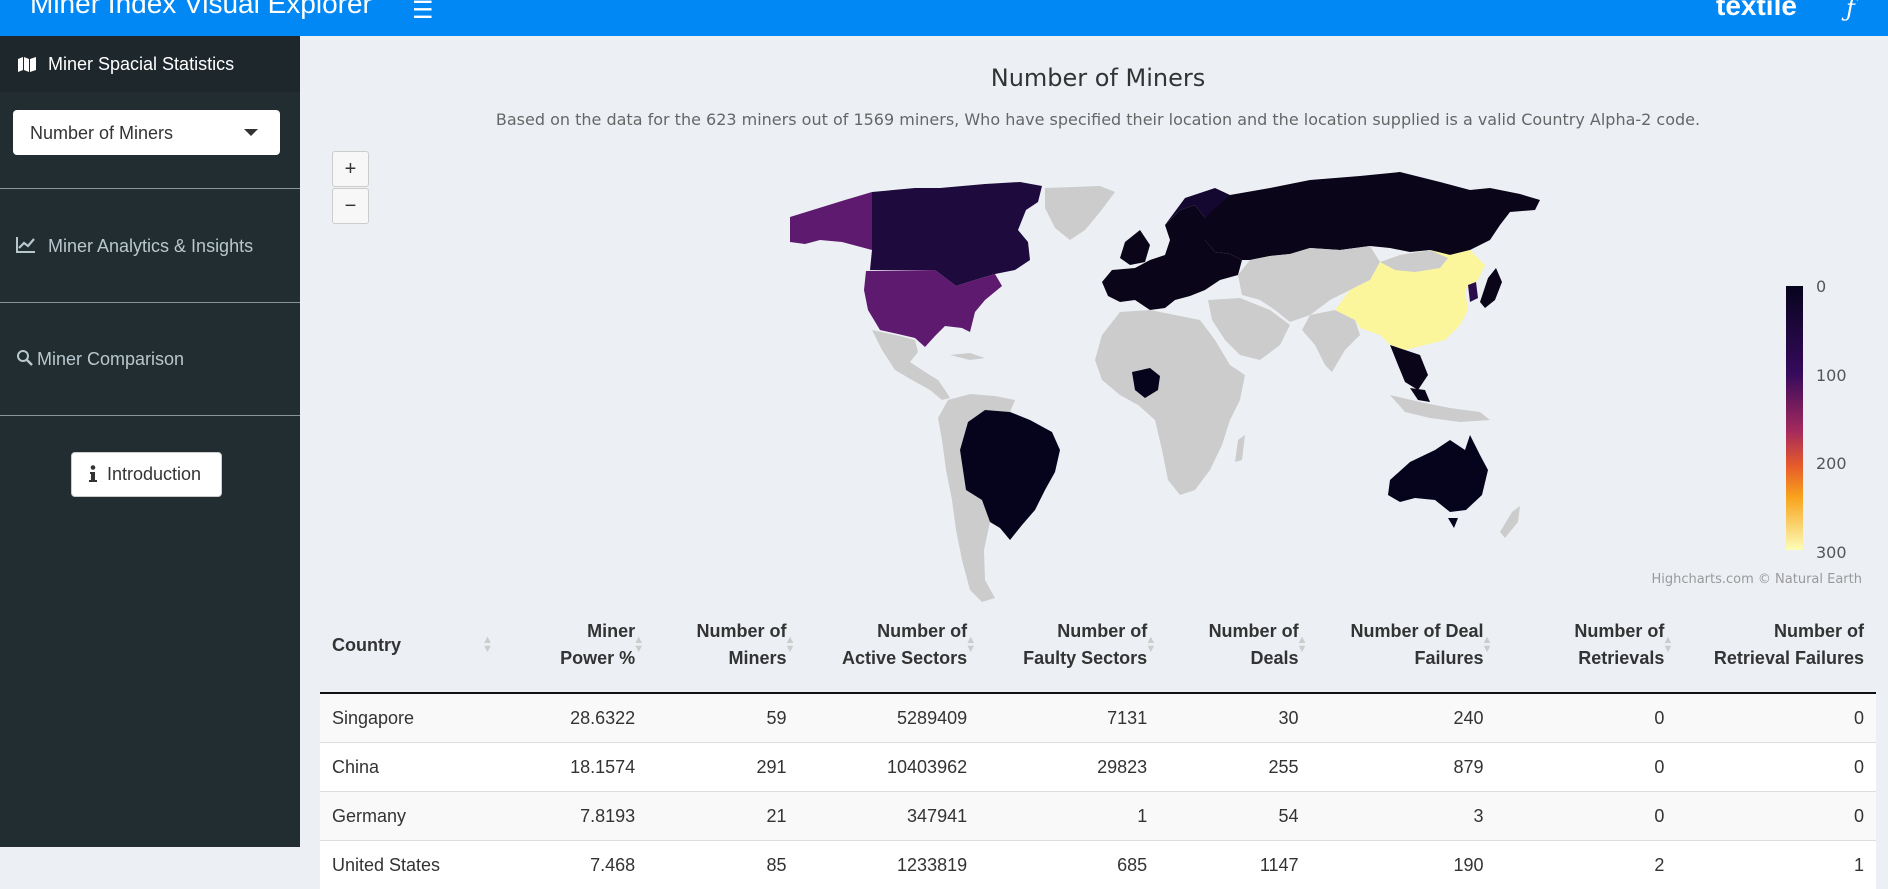  What do you see at coordinates (350, 206) in the screenshot?
I see `zoom-out-button: −` at bounding box center [350, 206].